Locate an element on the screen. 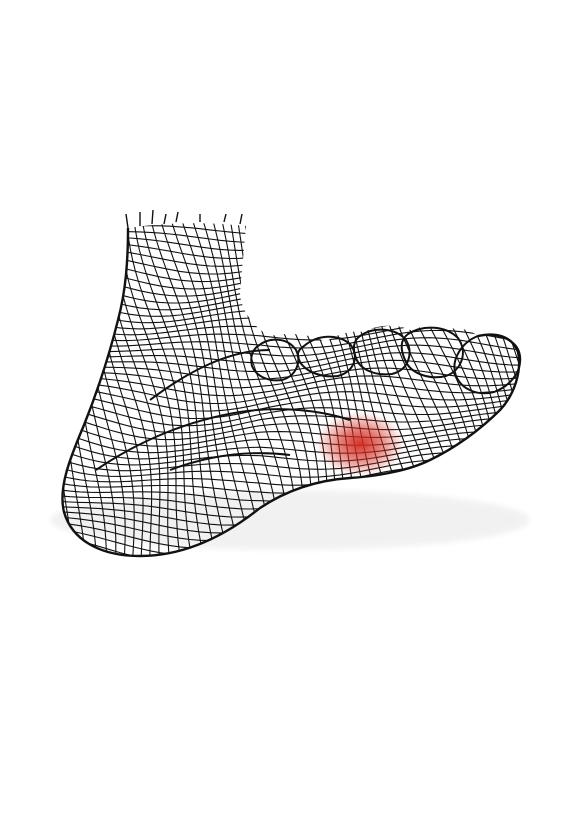 The height and width of the screenshot is (814, 576). big-toe-outline is located at coordinates (487, 364).